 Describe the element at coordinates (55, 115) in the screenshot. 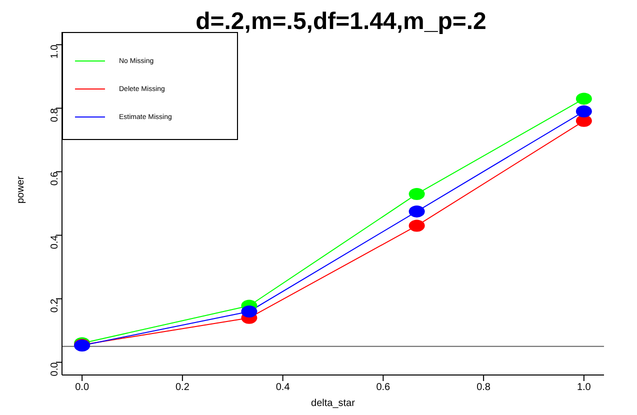

I see `y-tick-label: 0.8` at that location.